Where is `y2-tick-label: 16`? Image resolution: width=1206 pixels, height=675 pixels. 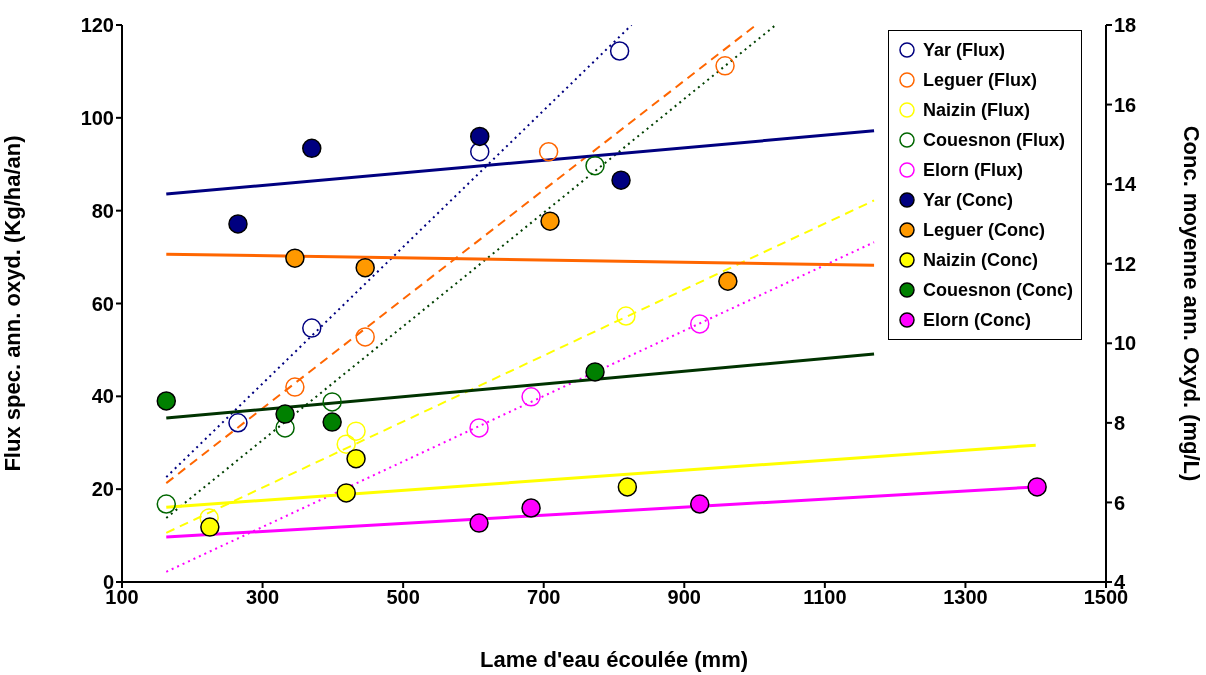
y2-tick-label: 16 is located at coordinates (1125, 104).